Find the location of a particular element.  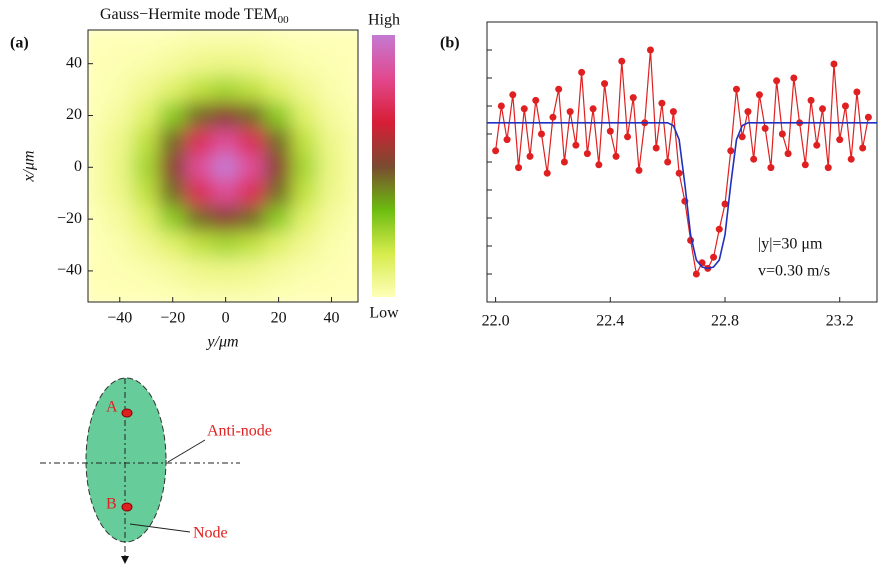

plot-frame is located at coordinates (223, 166).